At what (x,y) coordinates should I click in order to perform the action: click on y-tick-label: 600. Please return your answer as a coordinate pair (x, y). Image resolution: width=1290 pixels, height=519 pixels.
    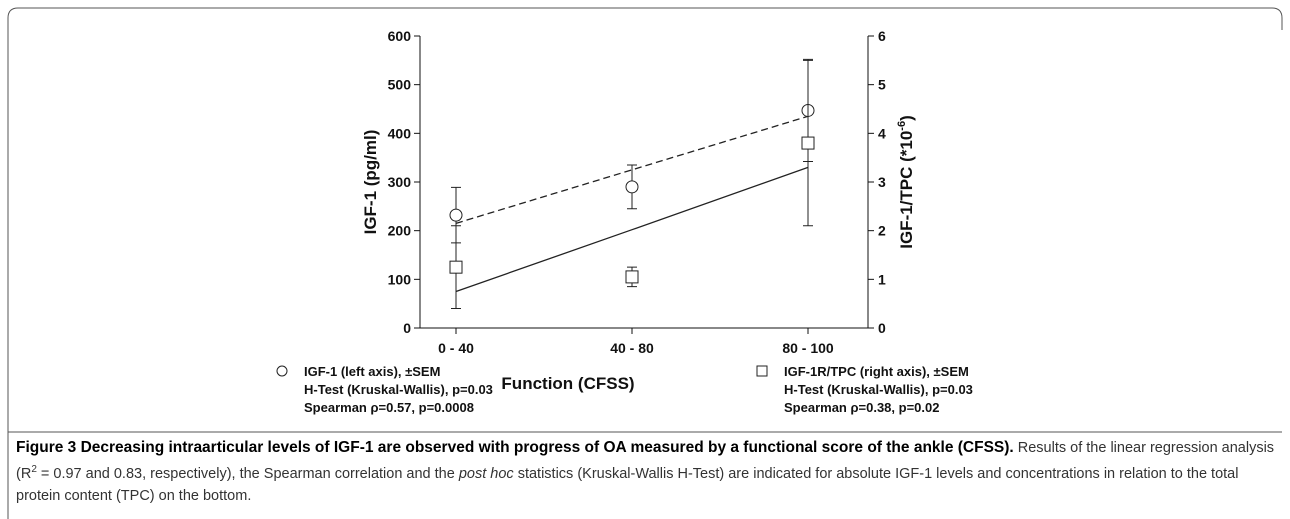
    Looking at the image, I should click on (400, 36).